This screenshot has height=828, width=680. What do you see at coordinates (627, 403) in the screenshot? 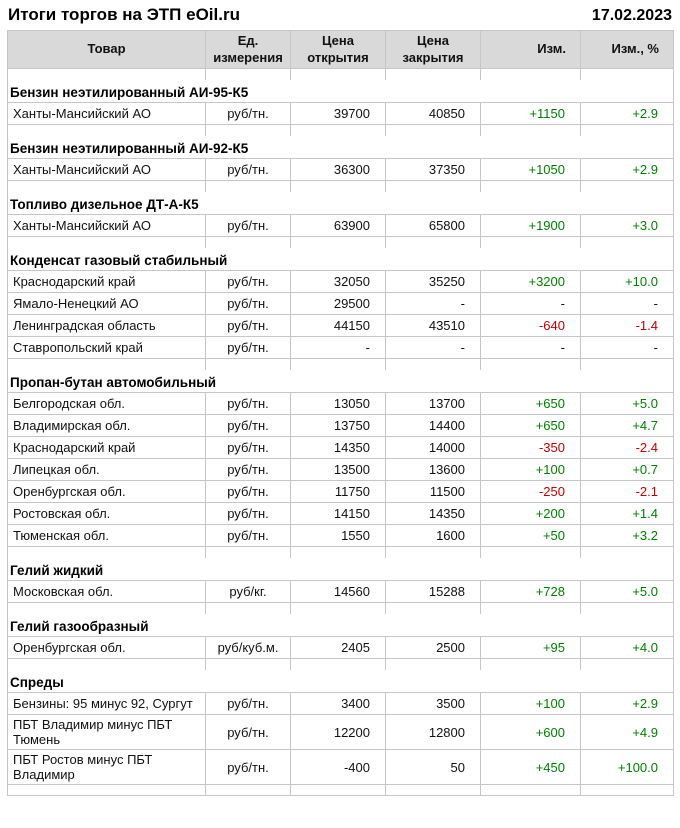
I see `cell-change_pct: +5.0` at bounding box center [627, 403].